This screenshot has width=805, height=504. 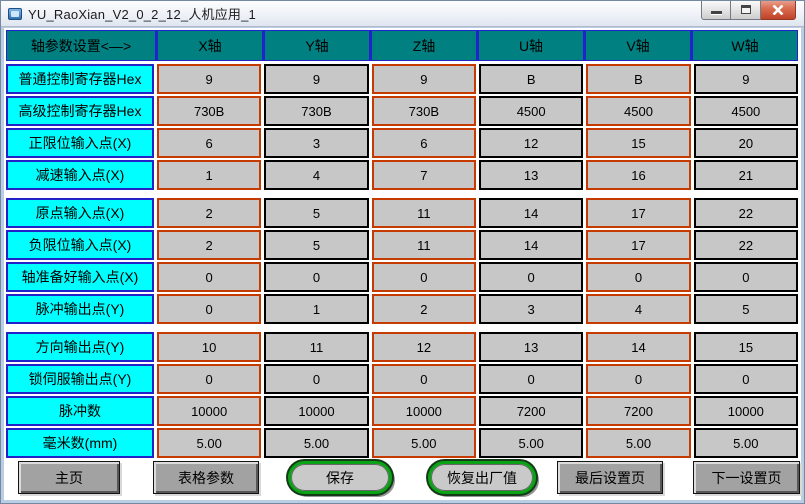 I want to click on value-cell: 21, so click(x=745, y=175).